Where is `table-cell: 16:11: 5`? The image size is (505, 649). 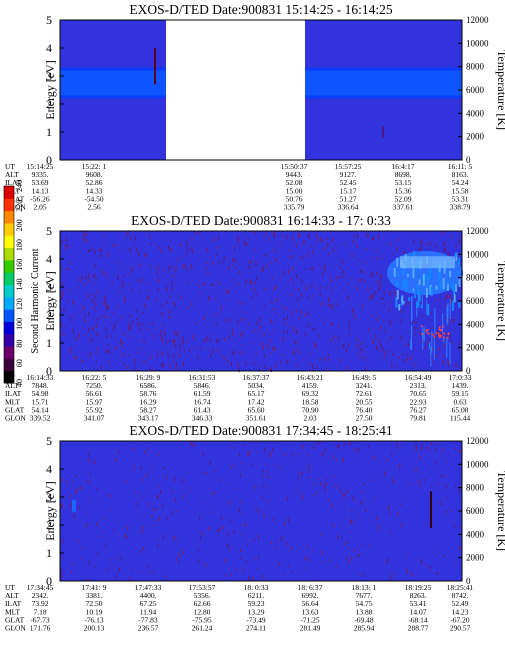
table-cell: 16:11: 5 is located at coordinates (460, 166).